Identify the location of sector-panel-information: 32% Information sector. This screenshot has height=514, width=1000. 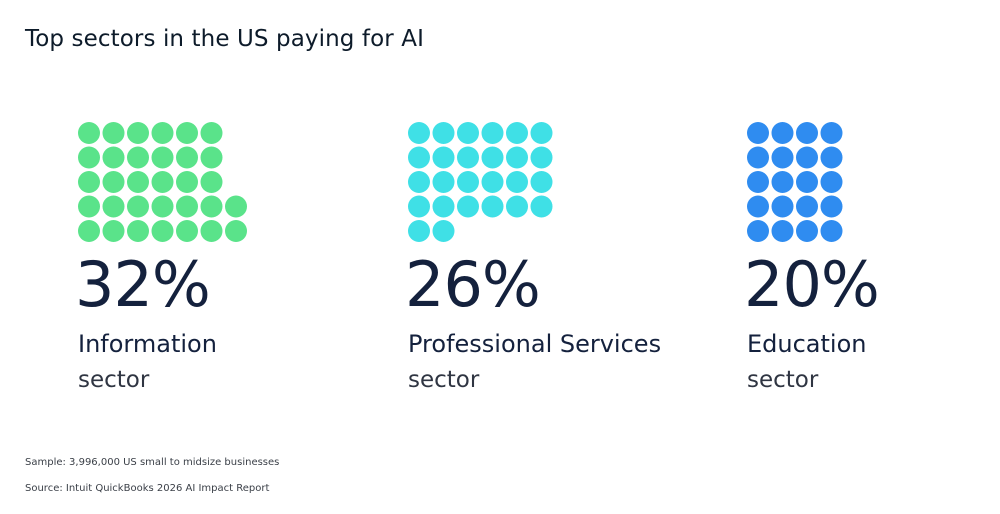
(166, 256).